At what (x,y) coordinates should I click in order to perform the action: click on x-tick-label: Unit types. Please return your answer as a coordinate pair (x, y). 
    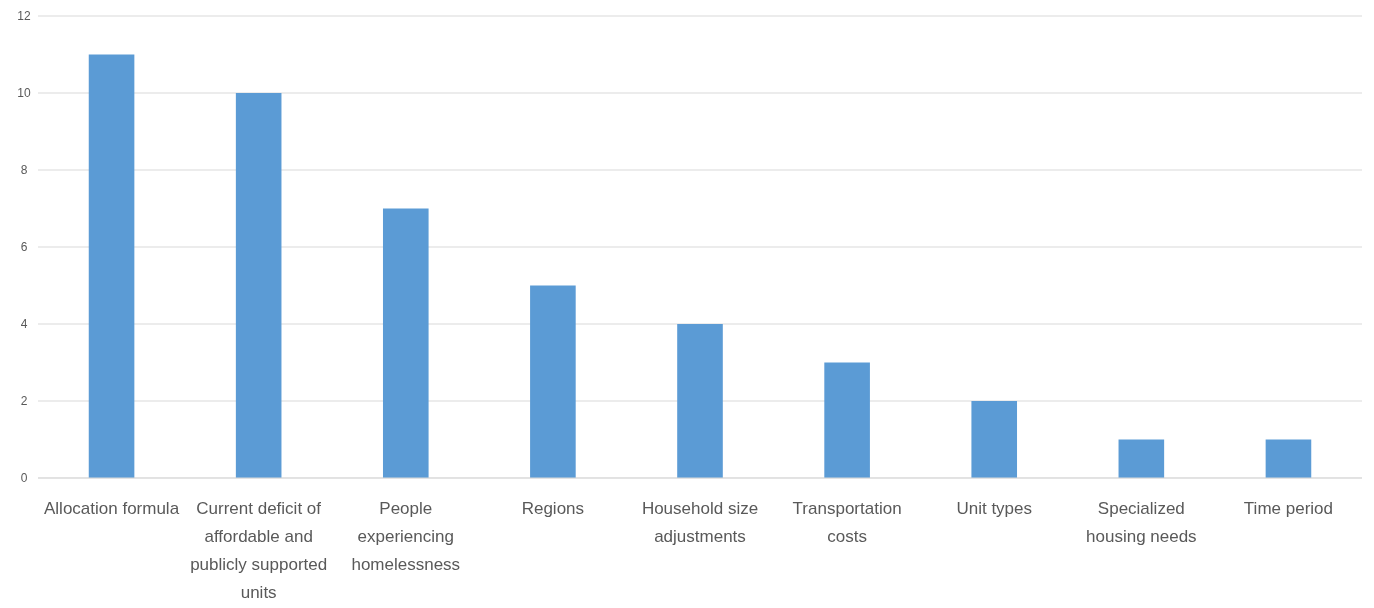
    Looking at the image, I should click on (994, 508).